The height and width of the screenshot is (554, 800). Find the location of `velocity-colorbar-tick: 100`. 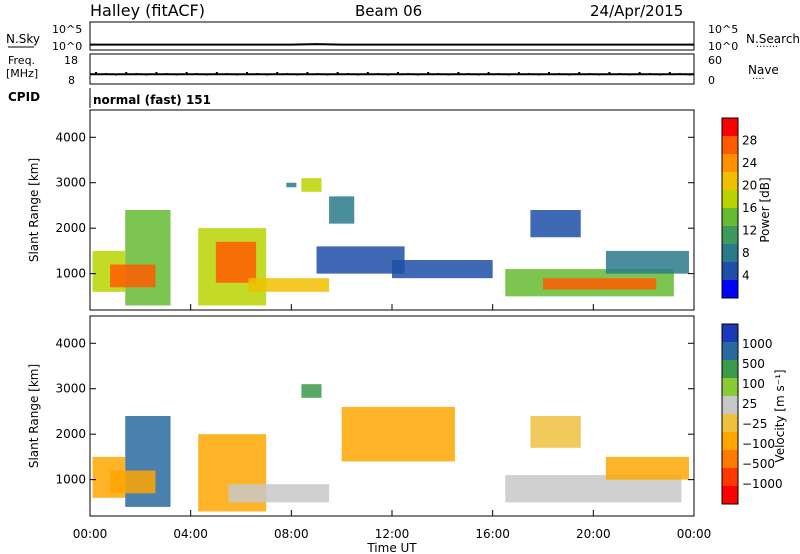

velocity-colorbar-tick: 100 is located at coordinates (753, 384).